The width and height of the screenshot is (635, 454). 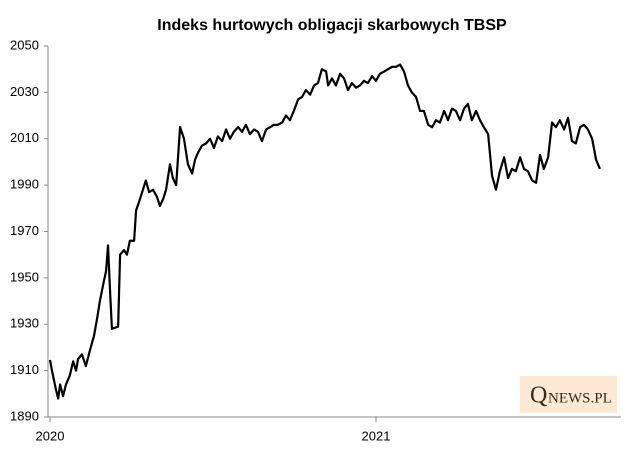 What do you see at coordinates (580, 398) in the screenshot?
I see `watermark-text: NEWS.PL` at bounding box center [580, 398].